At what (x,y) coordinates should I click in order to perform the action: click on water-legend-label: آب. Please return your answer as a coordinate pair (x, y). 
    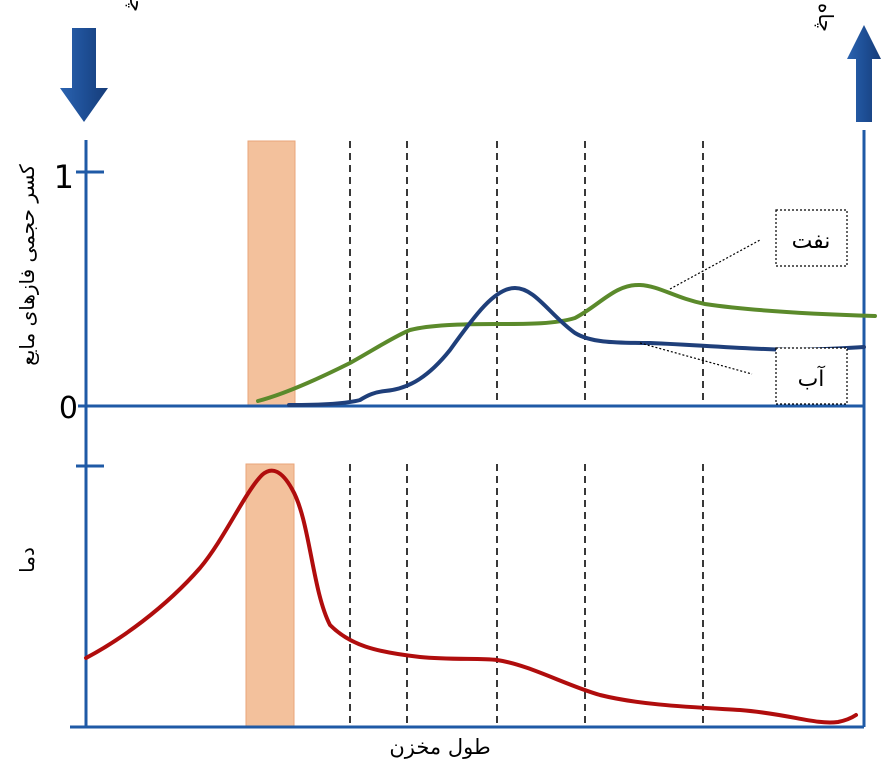
    Looking at the image, I should click on (812, 378).